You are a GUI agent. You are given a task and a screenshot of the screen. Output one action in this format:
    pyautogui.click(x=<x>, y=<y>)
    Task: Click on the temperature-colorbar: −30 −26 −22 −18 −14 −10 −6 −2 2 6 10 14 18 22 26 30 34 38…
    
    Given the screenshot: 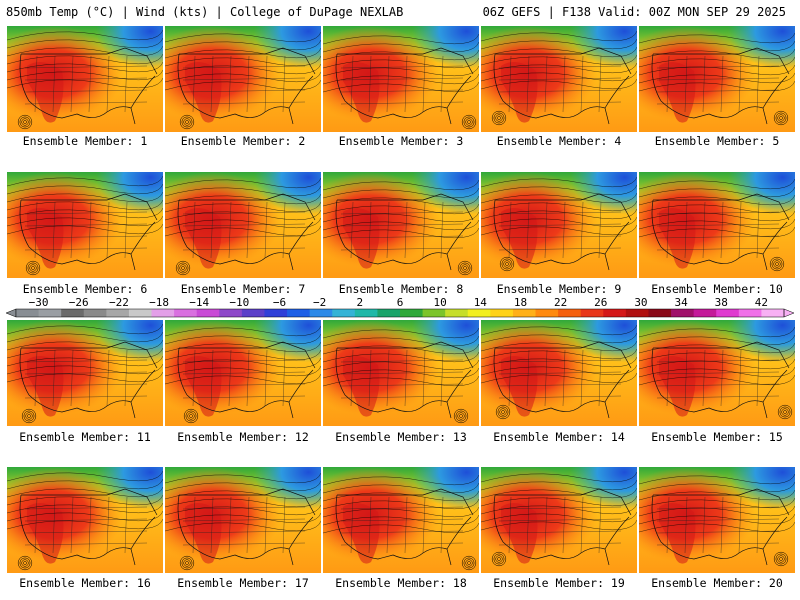 What is the action you would take?
    pyautogui.click(x=400, y=307)
    